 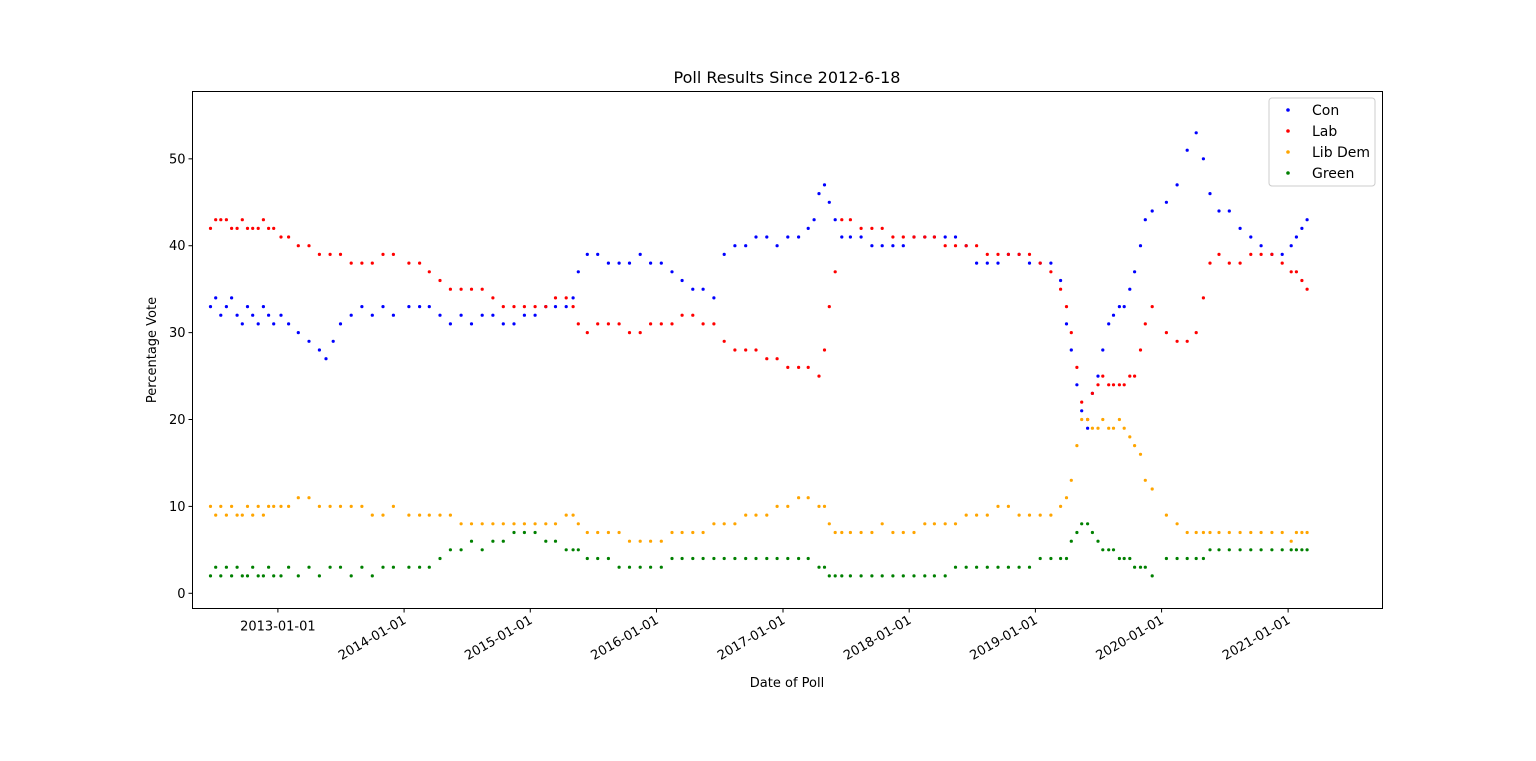 What do you see at coordinates (177, 333) in the screenshot?
I see `y-tick-label-30: 30` at bounding box center [177, 333].